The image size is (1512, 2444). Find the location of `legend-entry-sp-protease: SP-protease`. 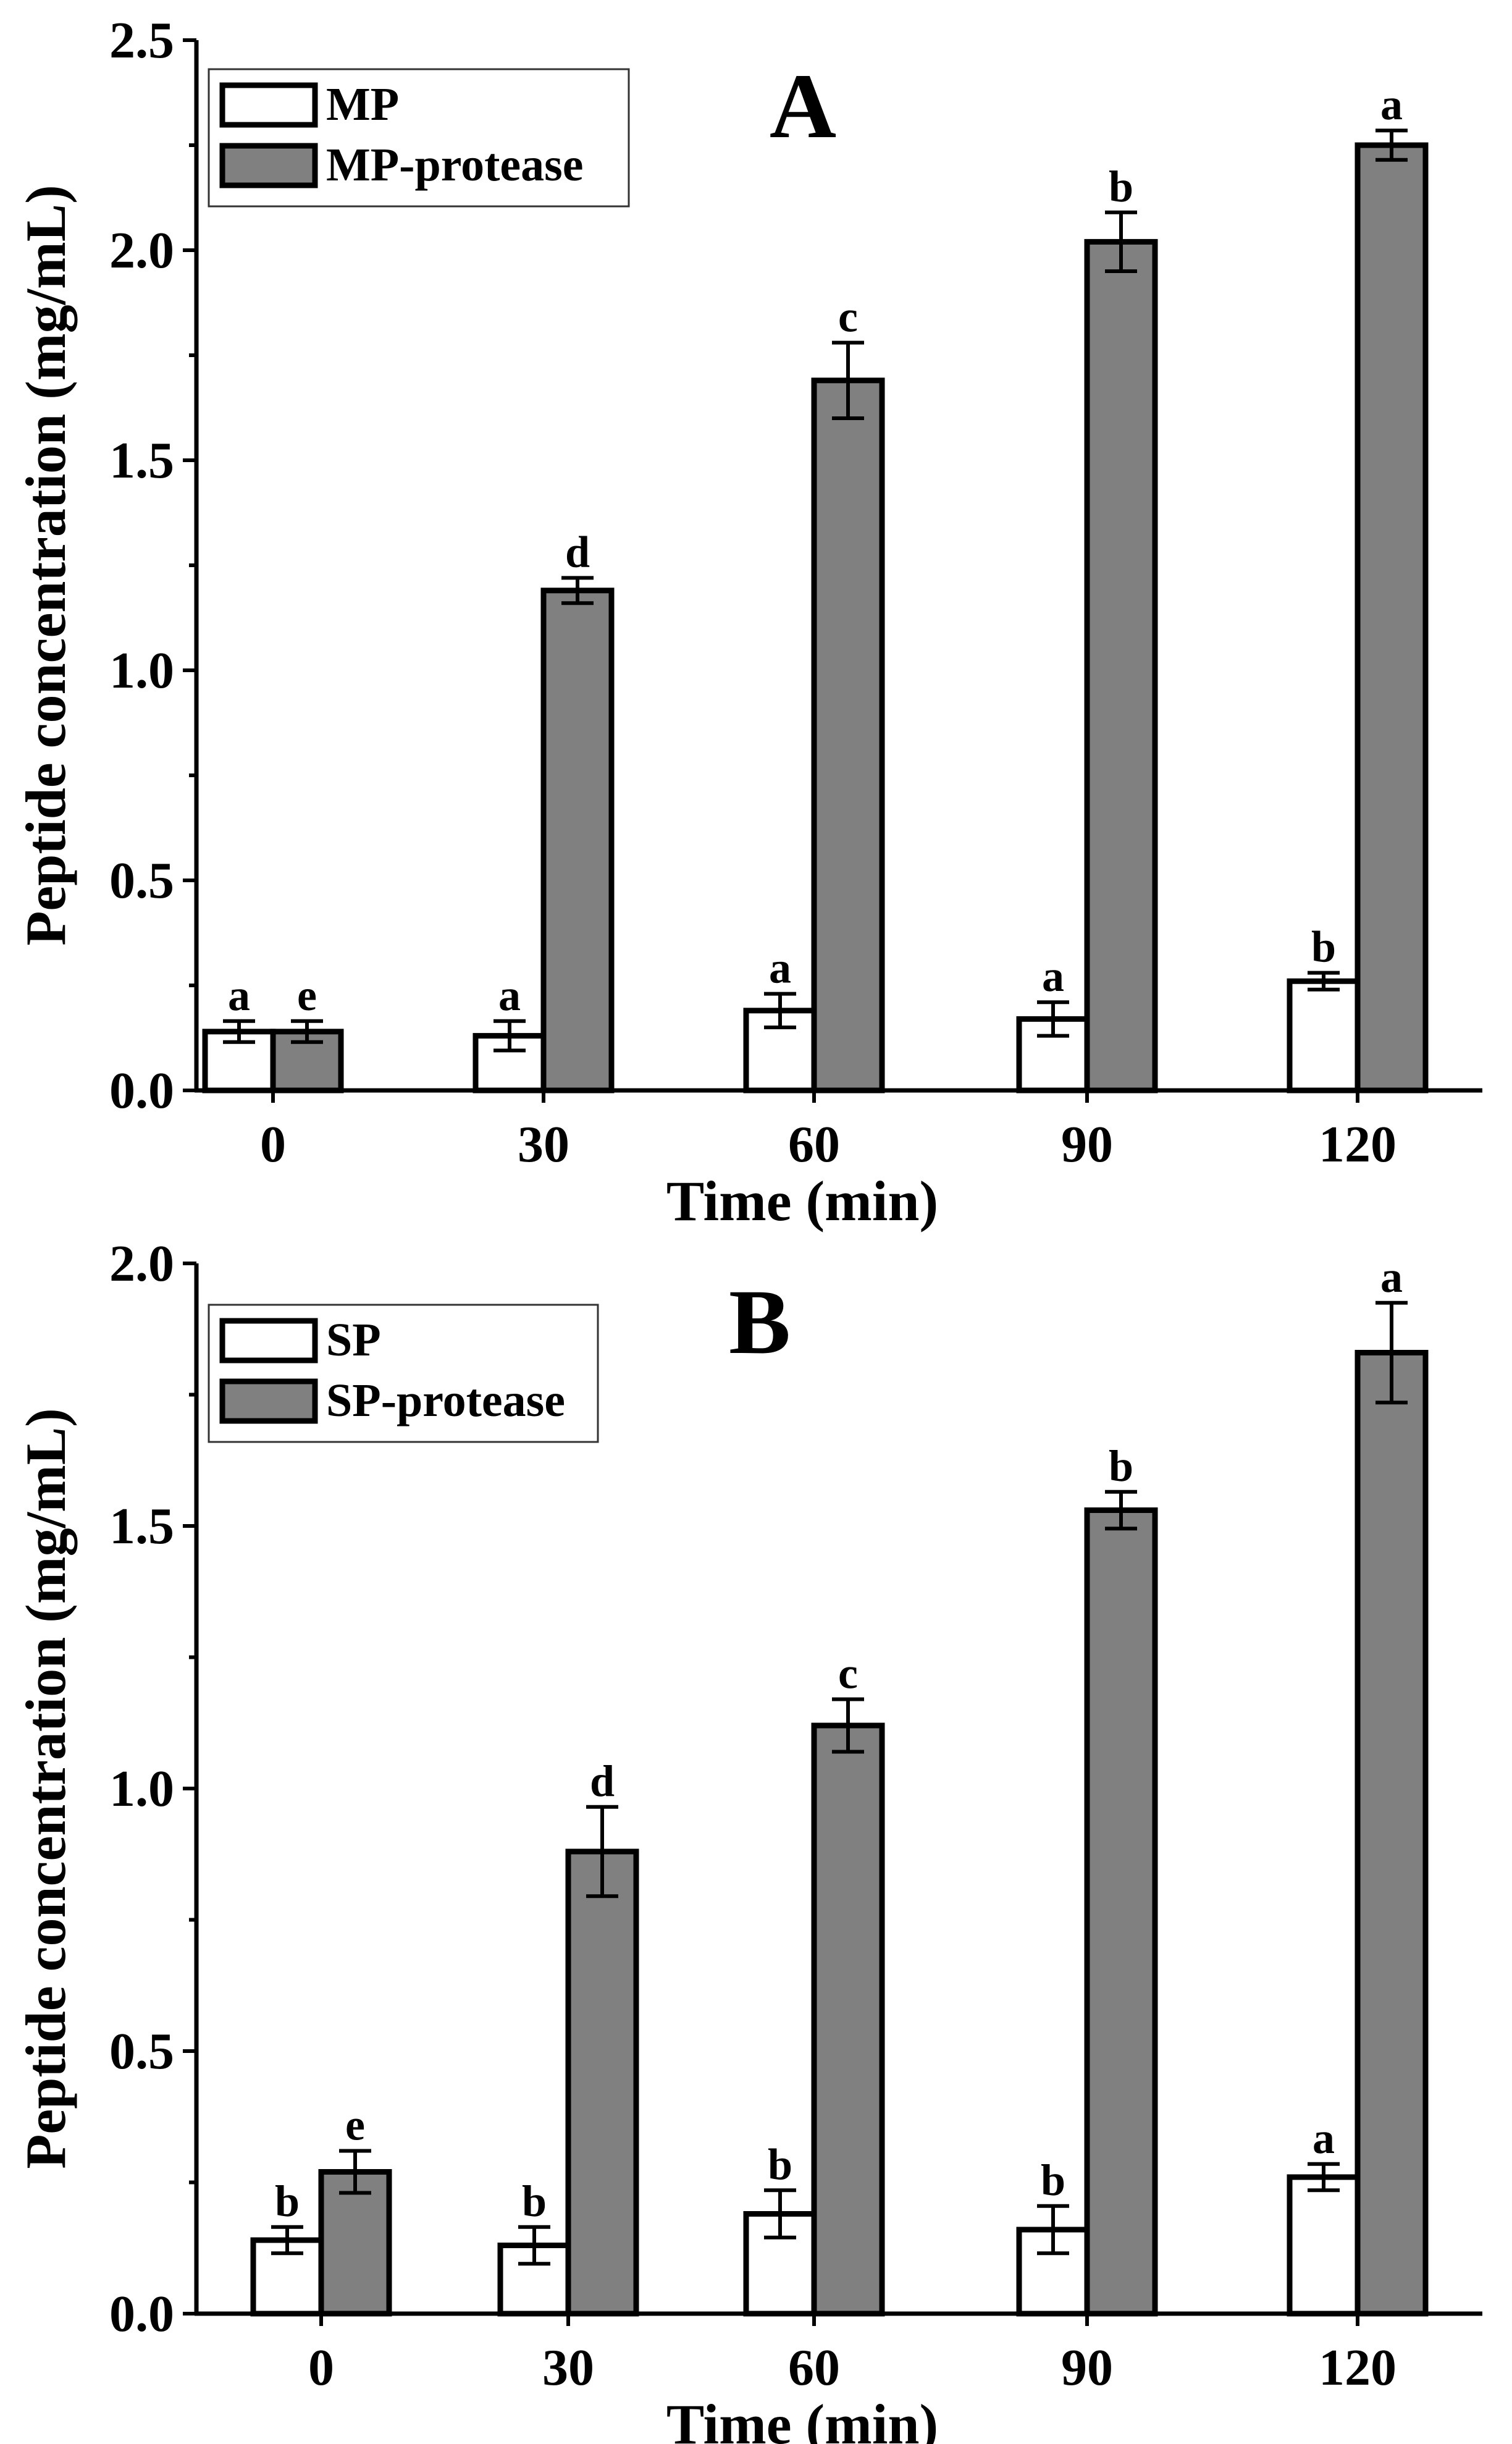

legend-entry-sp-protease: SP-protease is located at coordinates (446, 1401).